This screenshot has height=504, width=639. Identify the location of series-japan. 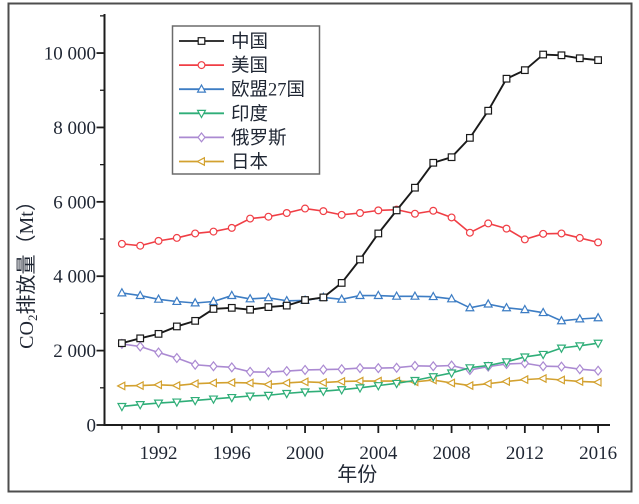
(359, 382).